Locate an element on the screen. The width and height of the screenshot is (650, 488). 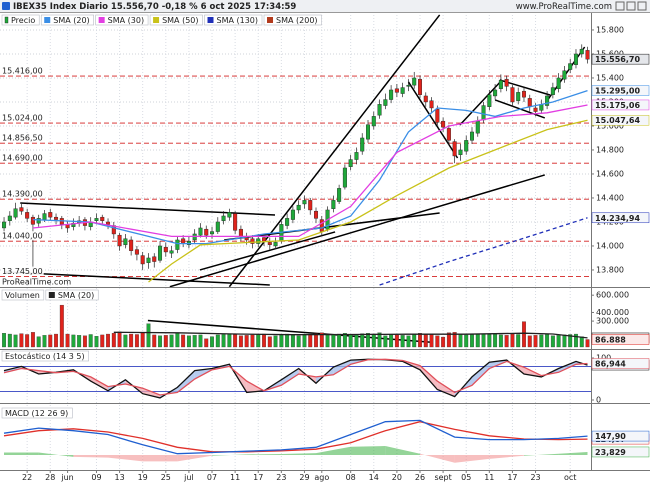
header-icon is located at coordinates (6, 6).